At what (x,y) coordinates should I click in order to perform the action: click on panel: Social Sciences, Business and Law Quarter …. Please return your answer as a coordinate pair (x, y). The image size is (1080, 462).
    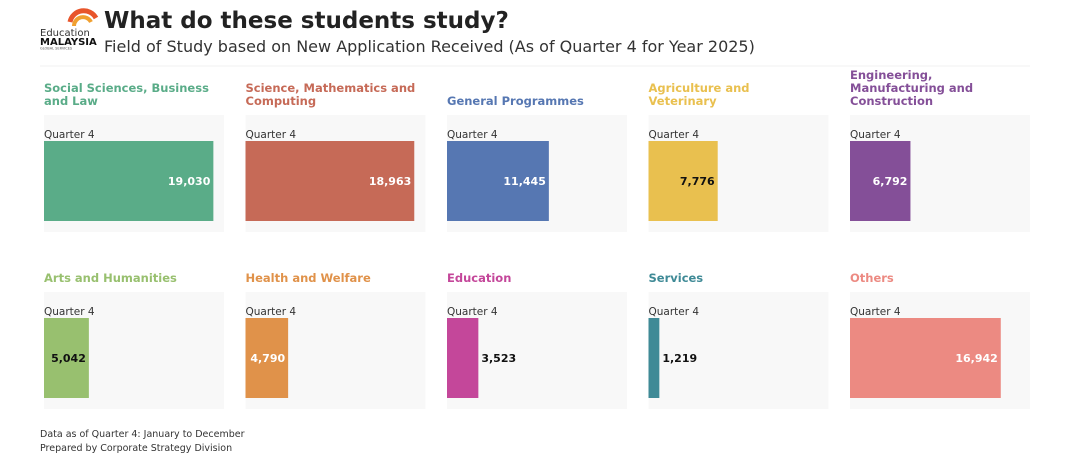
    Looking at the image, I should click on (134, 156).